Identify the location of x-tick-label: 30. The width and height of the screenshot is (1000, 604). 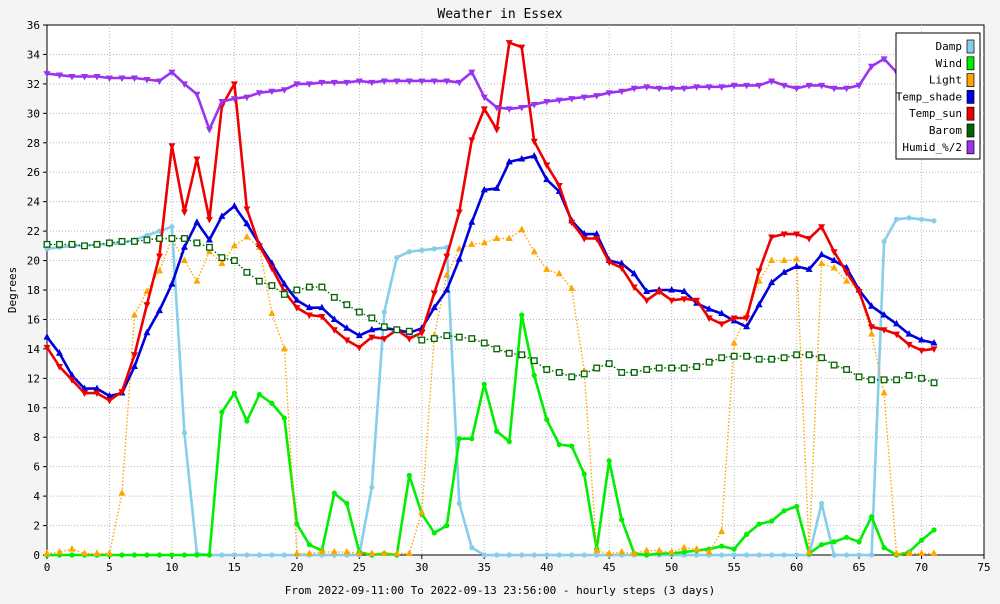
(421, 567).